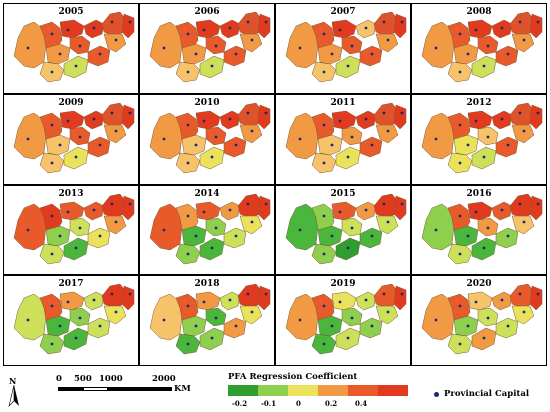 The width and height of the screenshot is (550, 412). What do you see at coordinates (210, 47) in the screenshot?
I see `basin-map-2006` at bounding box center [210, 47].